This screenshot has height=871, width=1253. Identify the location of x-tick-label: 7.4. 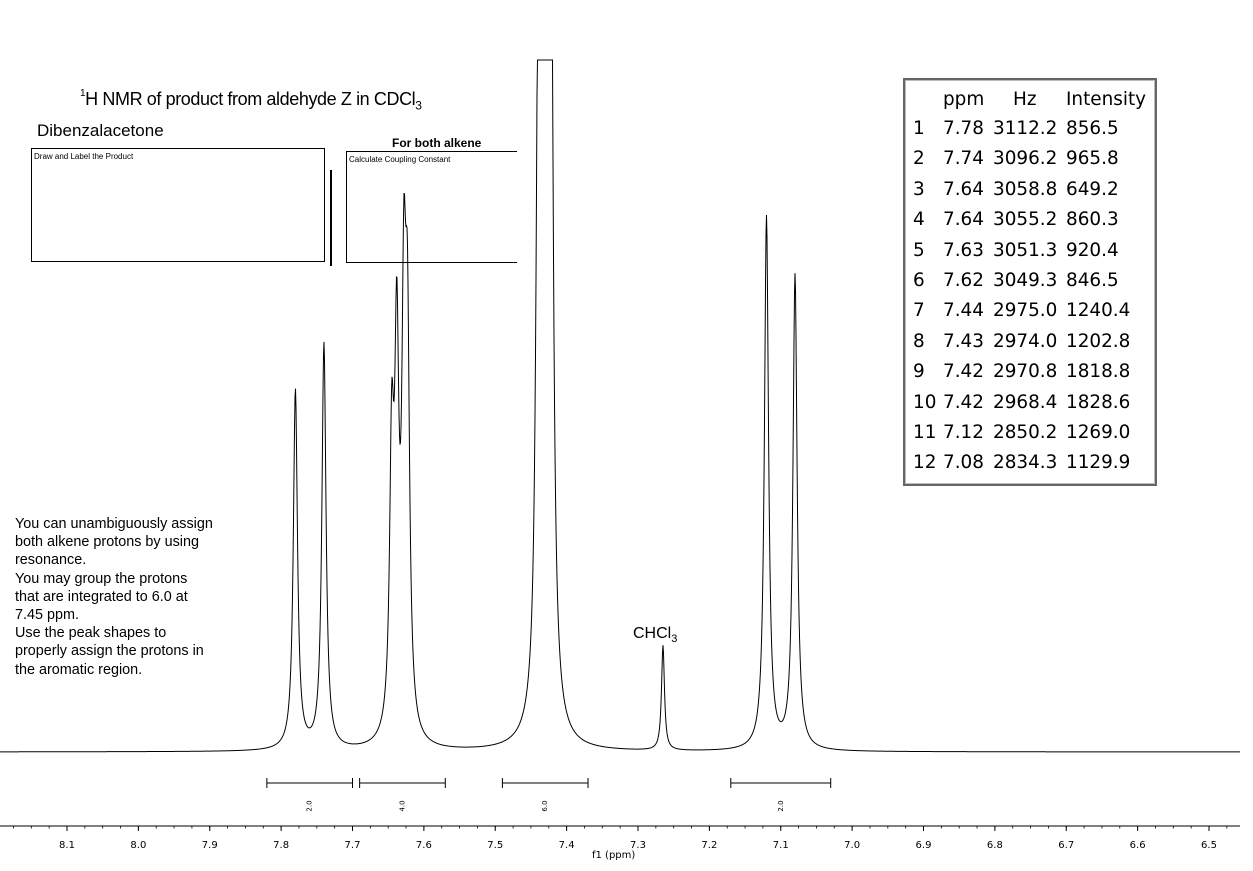
(567, 845).